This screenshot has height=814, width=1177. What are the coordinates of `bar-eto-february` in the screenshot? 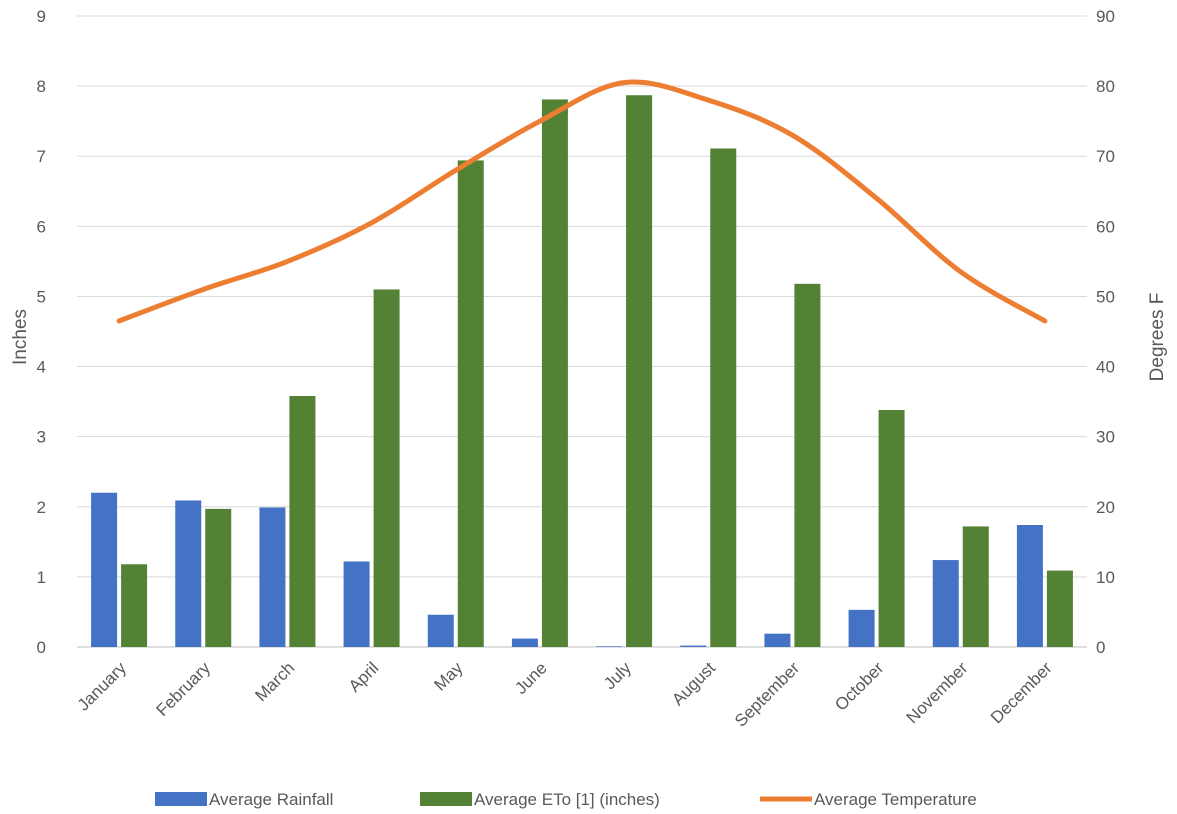 It's located at (218, 577).